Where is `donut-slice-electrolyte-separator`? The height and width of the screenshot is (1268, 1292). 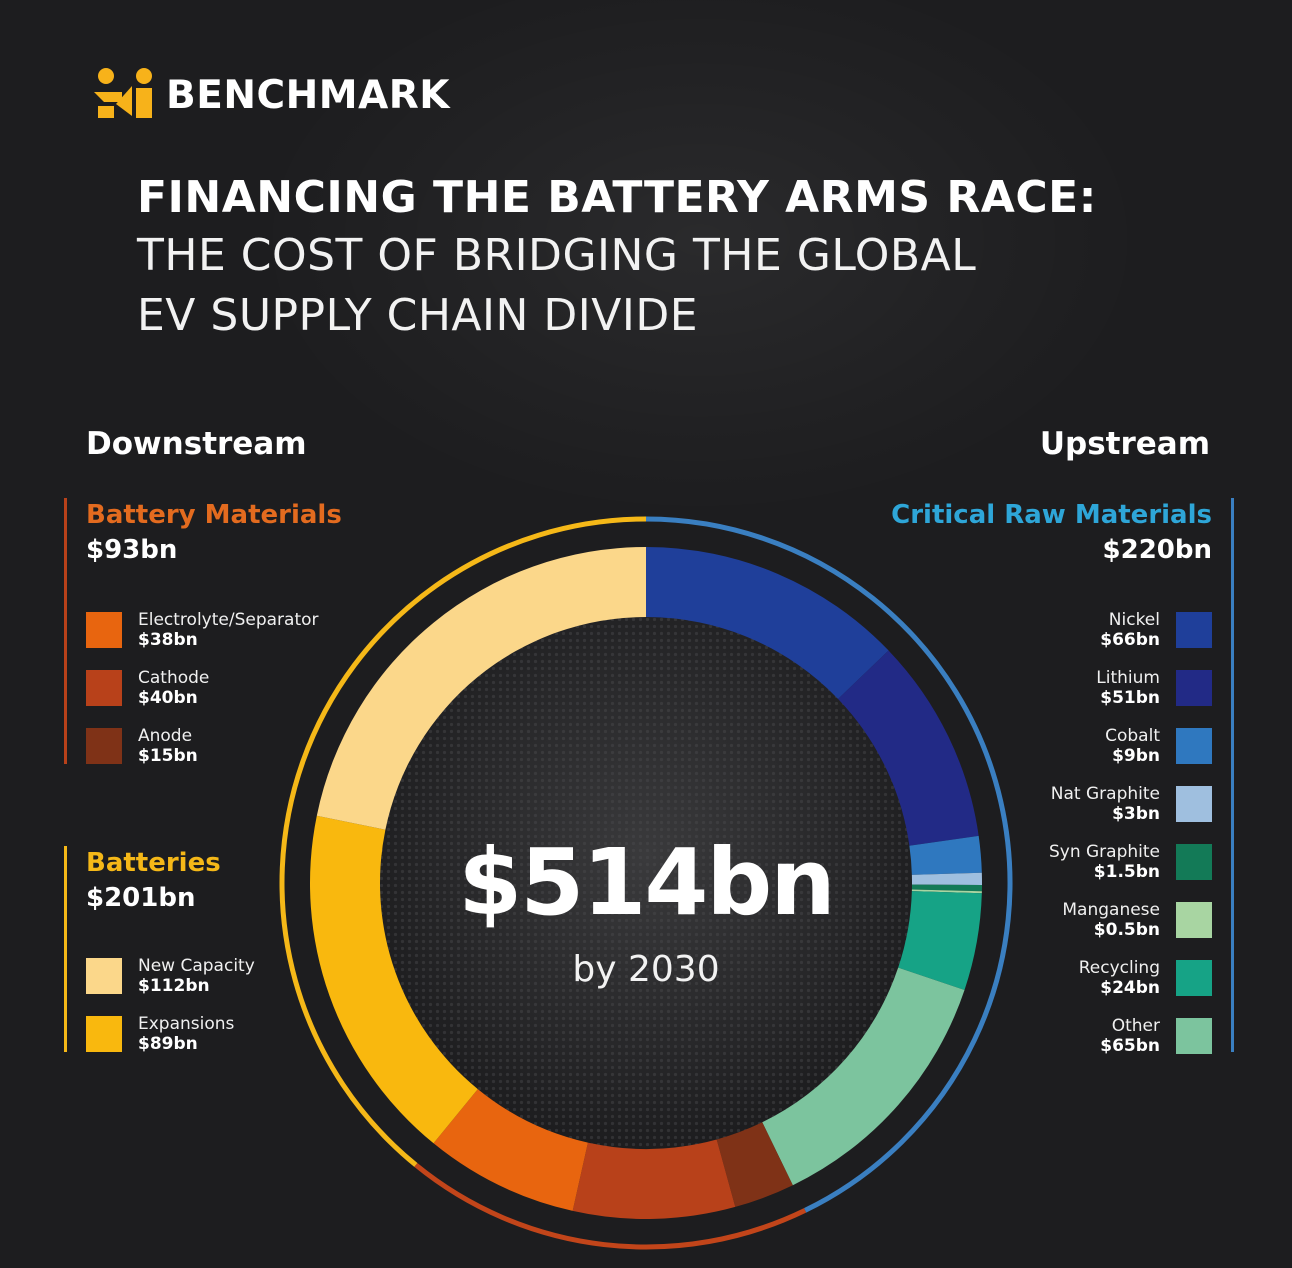 donut-slice-electrolyte-separator is located at coordinates (510, 1150).